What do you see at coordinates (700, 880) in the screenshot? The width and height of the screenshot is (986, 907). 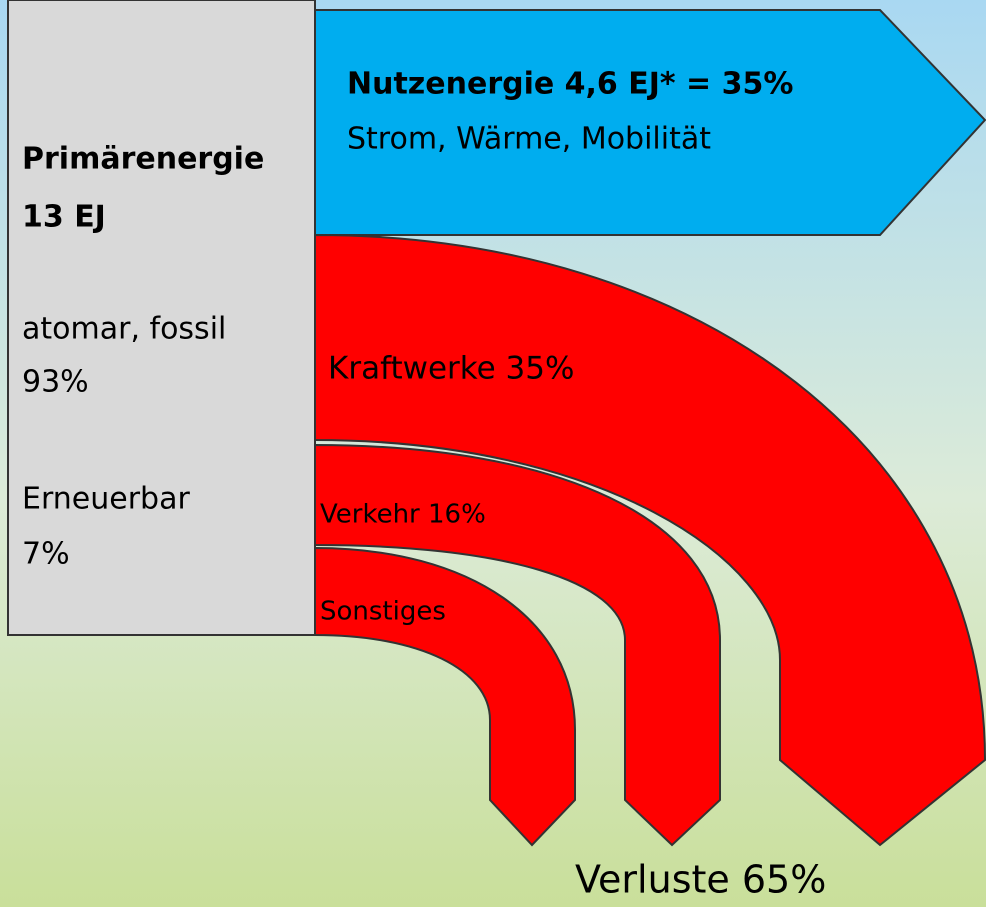 I see `loss-total: Verluste 65%` at bounding box center [700, 880].